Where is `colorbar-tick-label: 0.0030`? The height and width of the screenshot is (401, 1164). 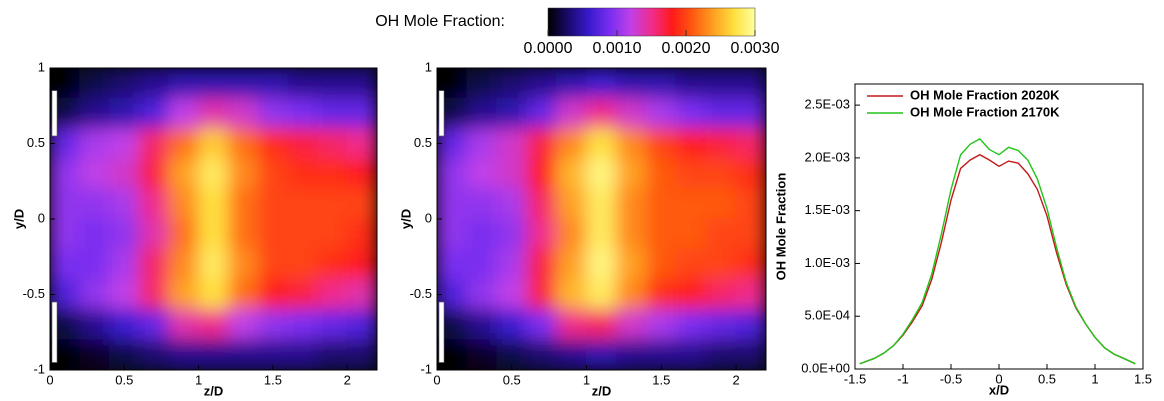 colorbar-tick-label: 0.0030 is located at coordinates (755, 48).